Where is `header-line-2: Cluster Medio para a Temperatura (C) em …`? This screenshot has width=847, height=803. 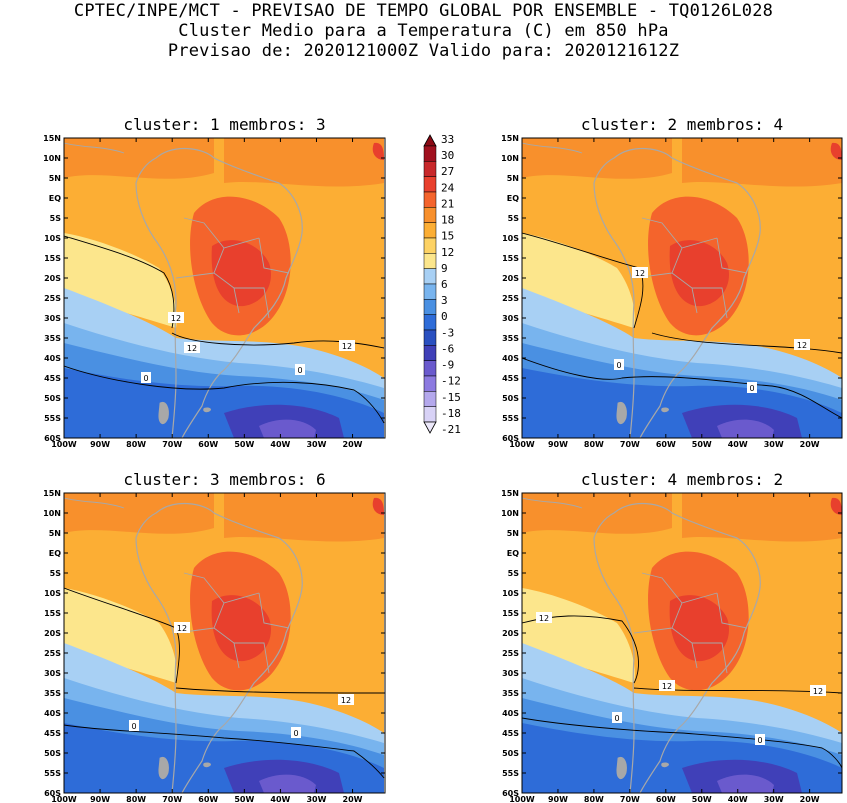 header-line-2: Cluster Medio para a Temperatura (C) em … is located at coordinates (423, 31).